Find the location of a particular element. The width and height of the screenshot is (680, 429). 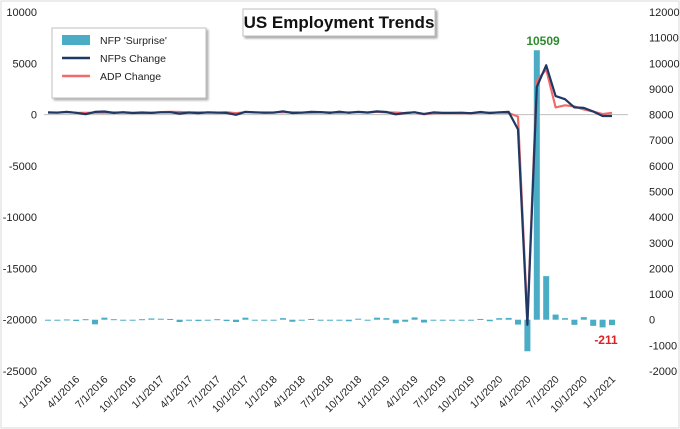

left-tick-label: -10000 is located at coordinates (20, 218).